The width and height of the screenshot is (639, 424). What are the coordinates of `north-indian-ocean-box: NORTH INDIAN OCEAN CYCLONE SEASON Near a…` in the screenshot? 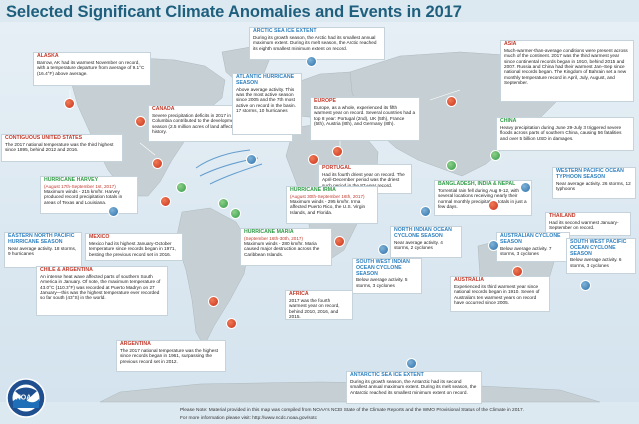 It's located at (426, 242).